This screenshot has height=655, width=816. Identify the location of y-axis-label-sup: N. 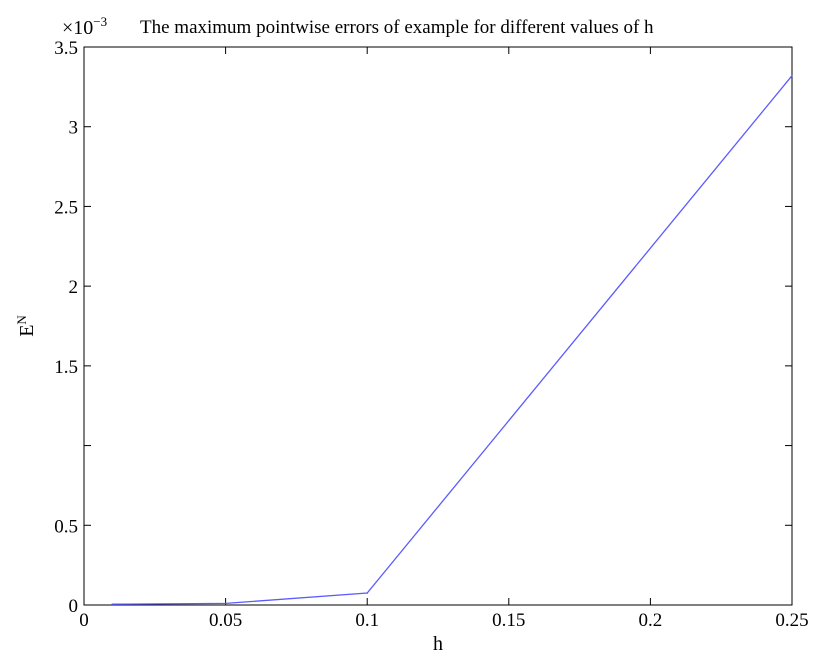
(21, 320).